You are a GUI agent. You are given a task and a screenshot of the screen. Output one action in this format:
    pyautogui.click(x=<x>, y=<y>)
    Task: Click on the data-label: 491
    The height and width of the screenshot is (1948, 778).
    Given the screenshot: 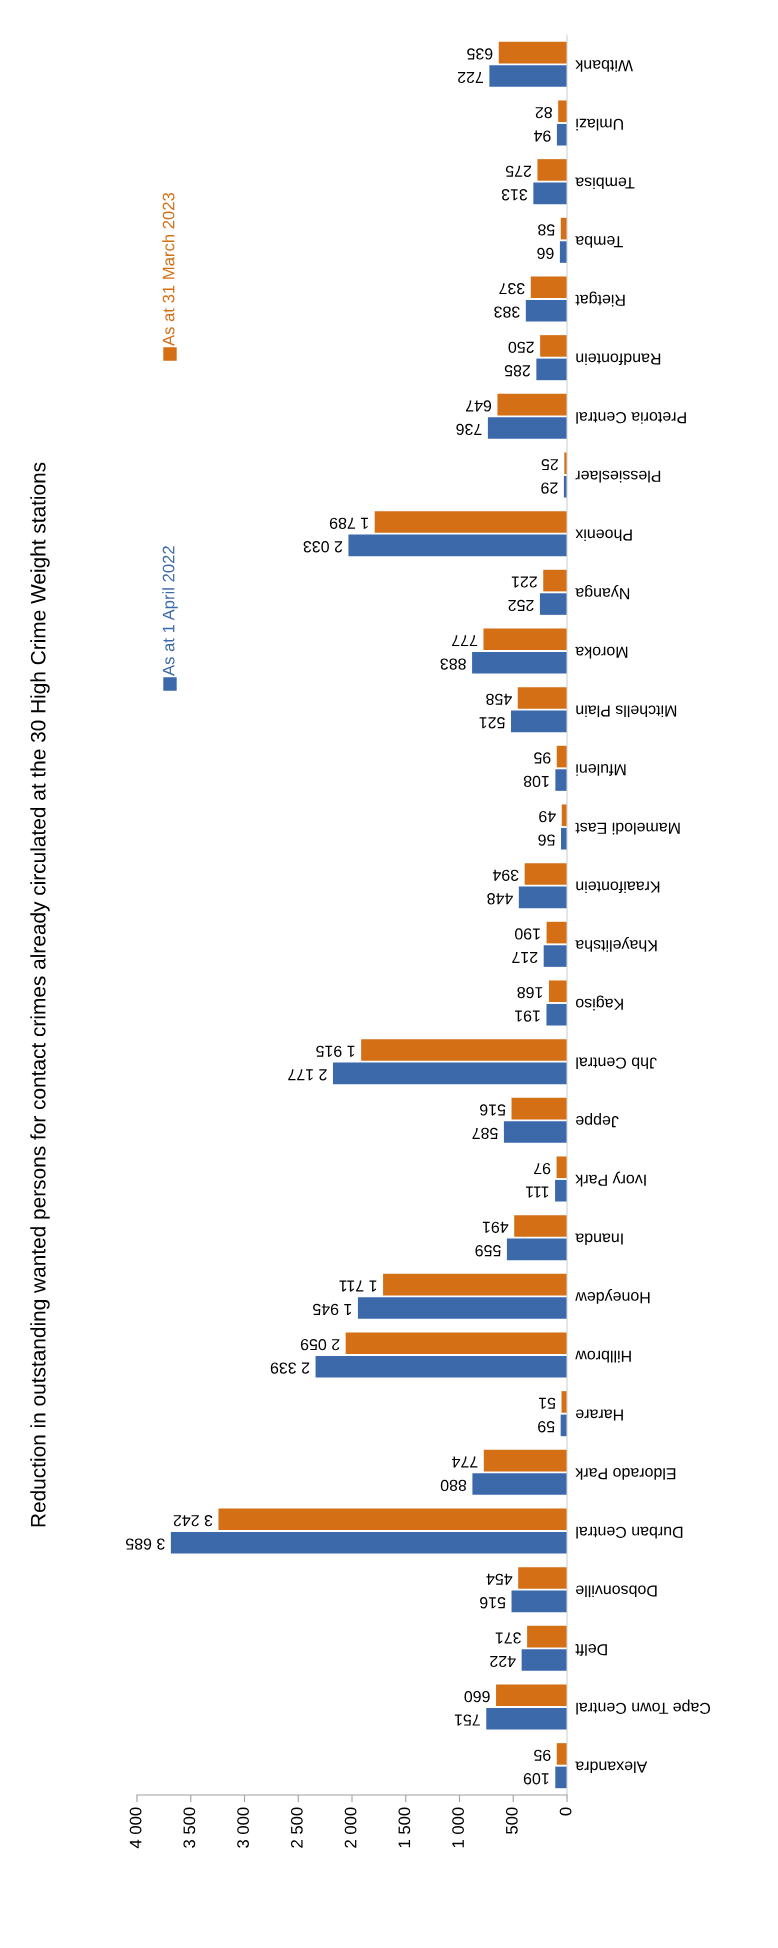 What is the action you would take?
    pyautogui.click(x=495, y=1227)
    